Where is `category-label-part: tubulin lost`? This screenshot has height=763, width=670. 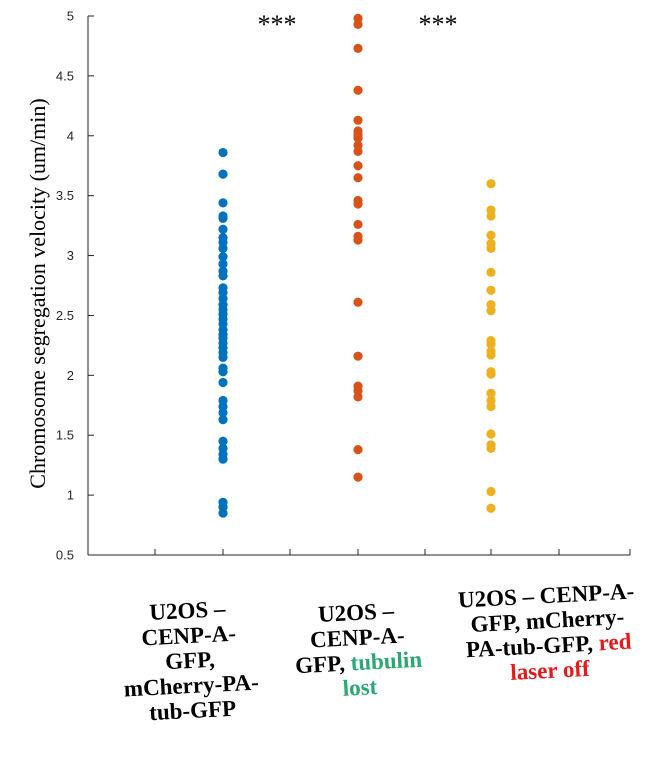 category-label-part: tubulin lost is located at coordinates (382, 673).